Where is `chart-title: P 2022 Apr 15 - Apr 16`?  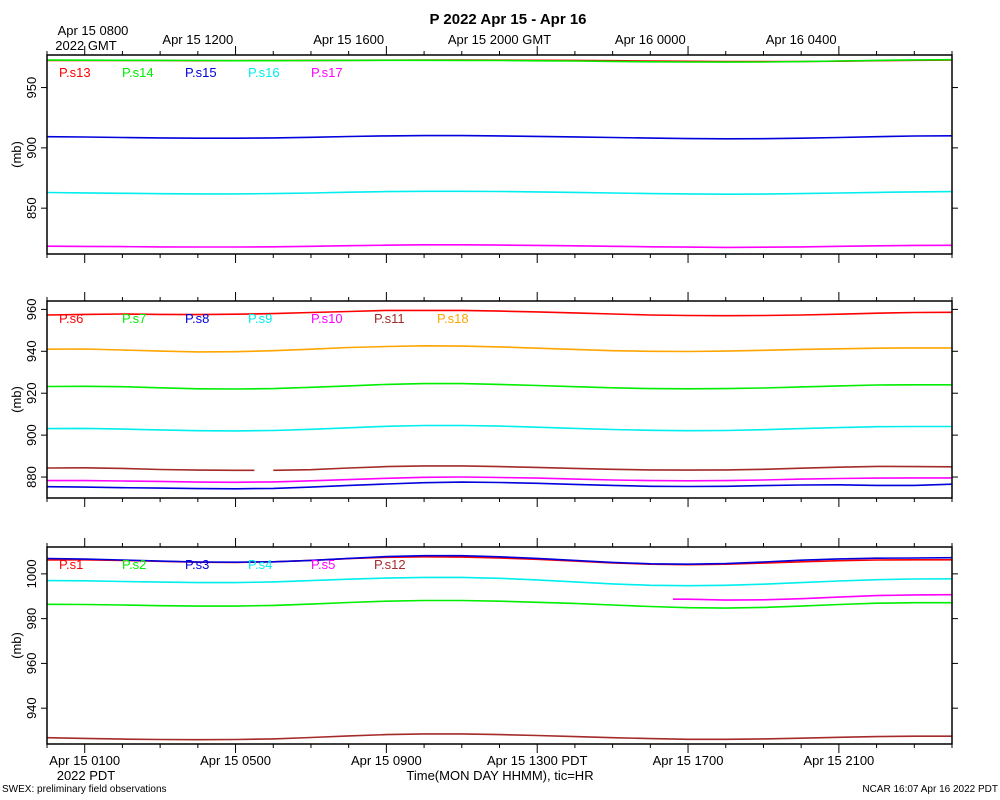
chart-title: P 2022 Apr 15 - Apr 16 is located at coordinates (507, 19).